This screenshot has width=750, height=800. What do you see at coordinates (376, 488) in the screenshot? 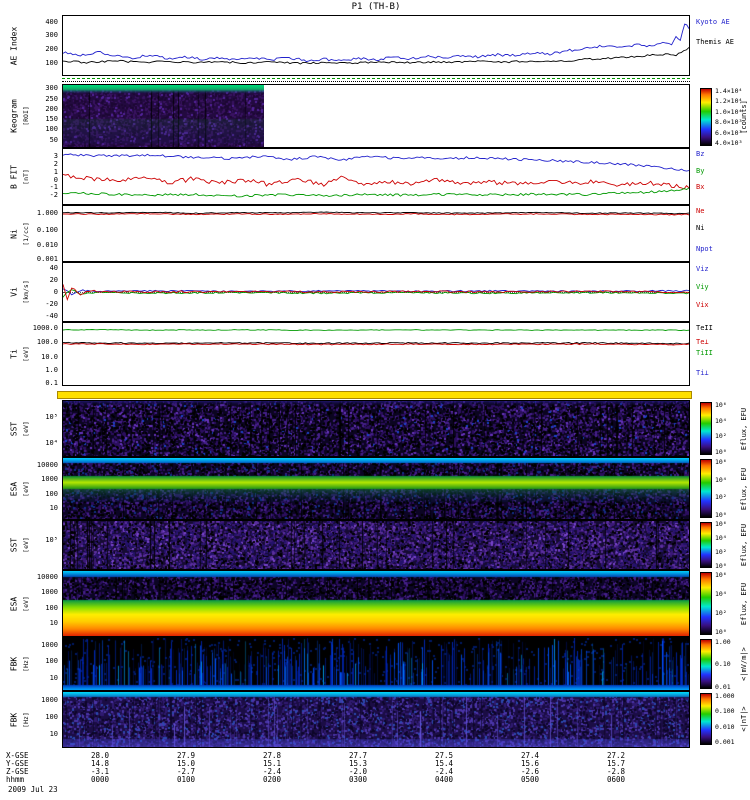
I see `panel-esa-e` at bounding box center [376, 488].